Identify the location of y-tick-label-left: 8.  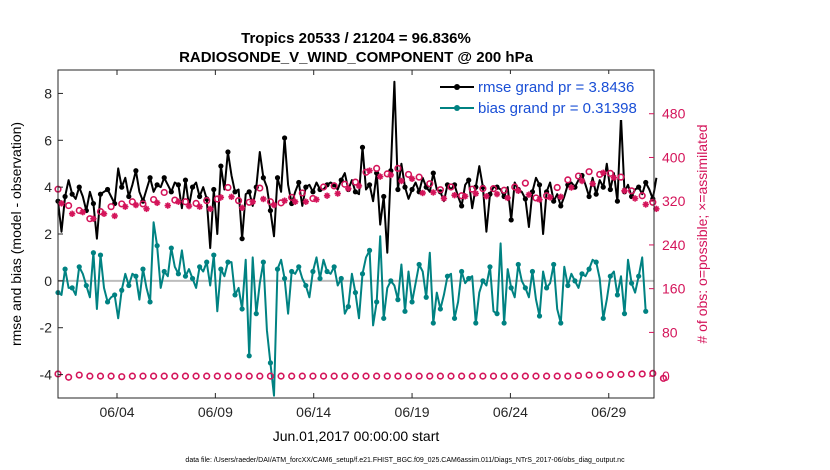
(48, 93).